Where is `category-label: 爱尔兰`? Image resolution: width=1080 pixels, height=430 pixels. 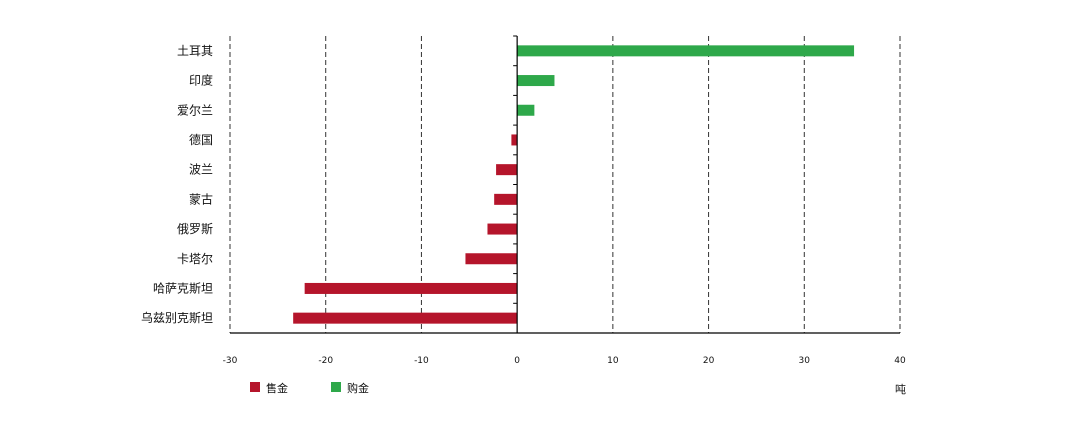
category-label: 爱尔兰 is located at coordinates (195, 109).